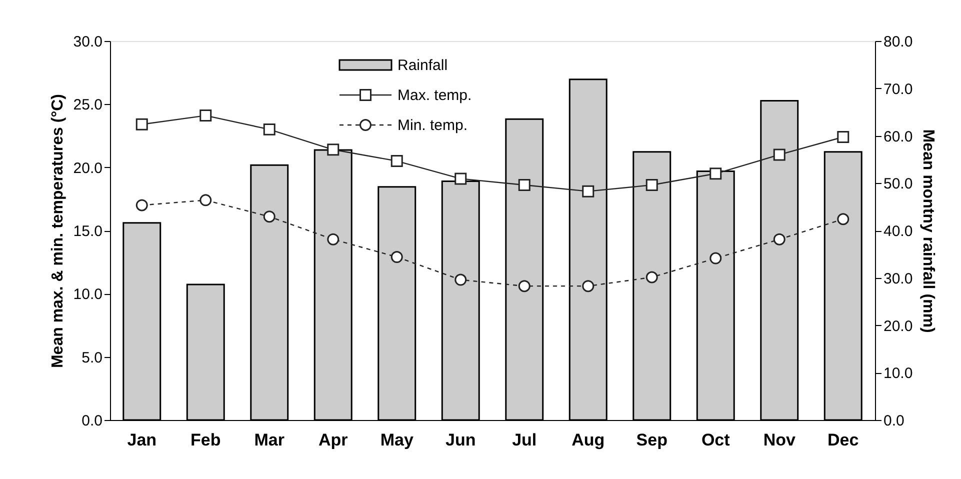  What do you see at coordinates (898, 137) in the screenshot?
I see `y2-tick-label: 60.0` at bounding box center [898, 137].